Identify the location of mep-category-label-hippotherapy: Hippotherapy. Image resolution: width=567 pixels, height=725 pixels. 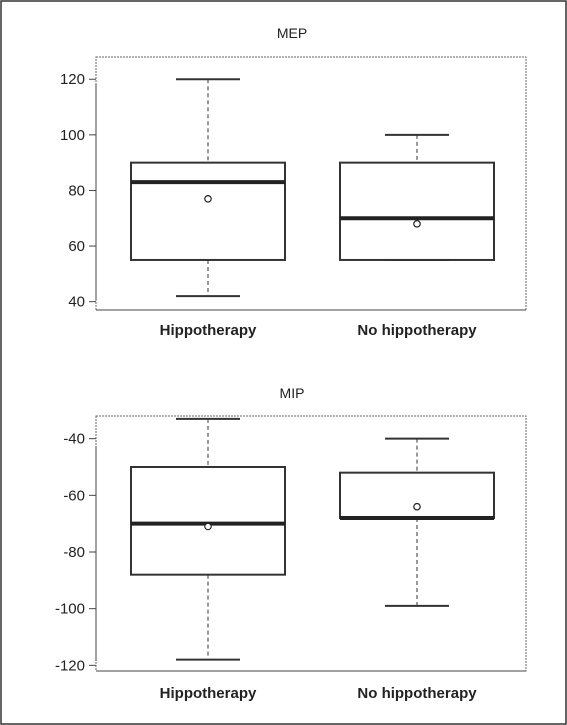
(208, 330).